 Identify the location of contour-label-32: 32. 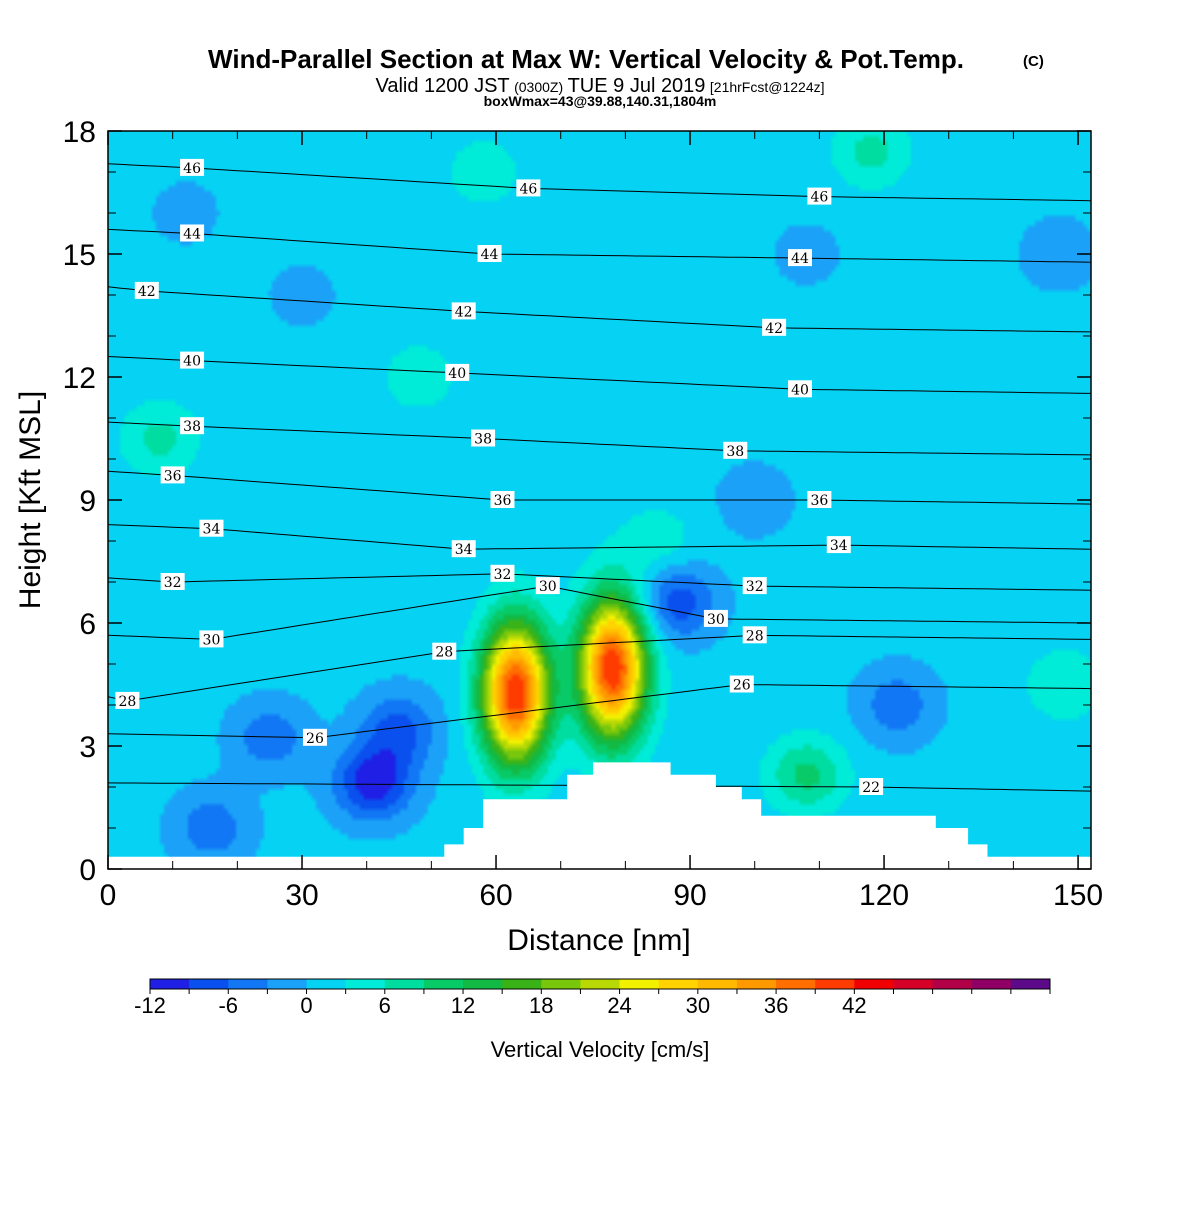
(172, 582).